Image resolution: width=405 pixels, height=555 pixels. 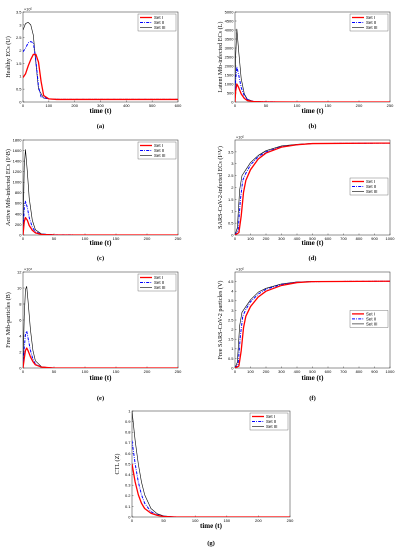 What do you see at coordinates (19, 37) in the screenshot?
I see `y-tick-label: 2.5` at bounding box center [19, 37].